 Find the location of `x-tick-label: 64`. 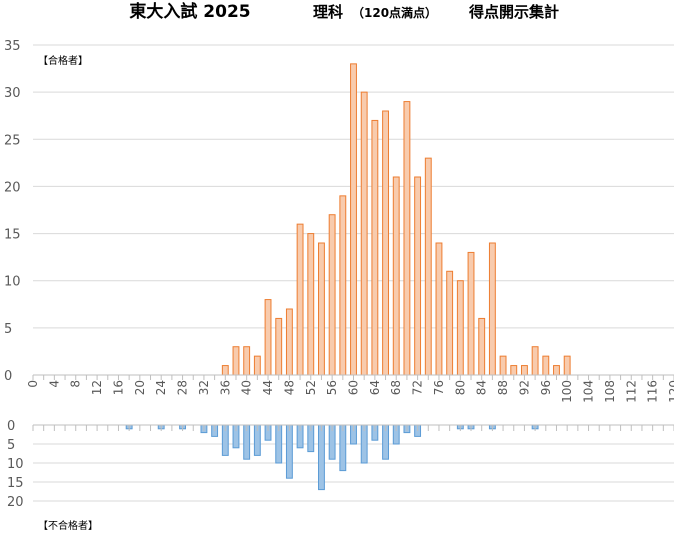

x-tick-label: 64 is located at coordinates (375, 387).